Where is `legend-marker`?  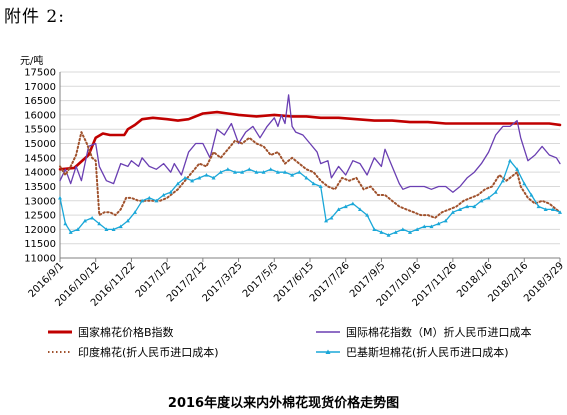
legend-marker is located at coordinates (328, 351).